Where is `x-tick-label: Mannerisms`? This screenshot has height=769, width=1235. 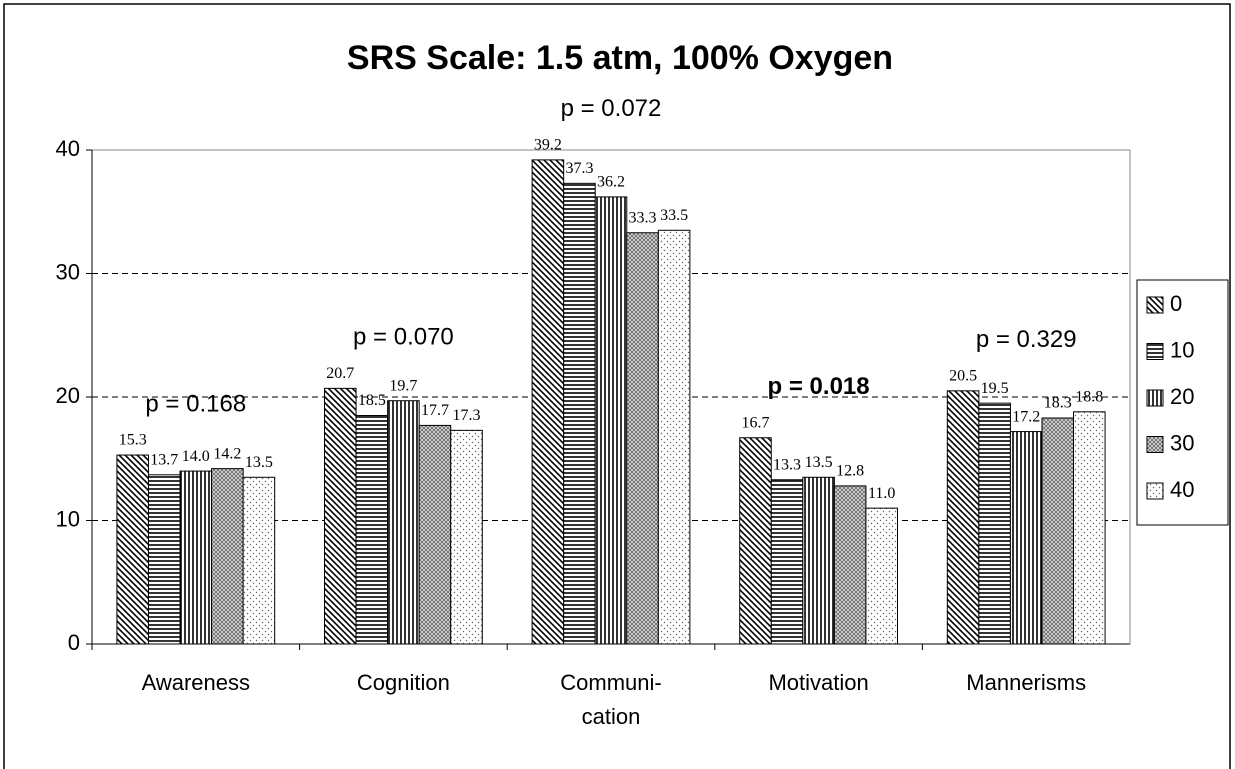 x-tick-label: Mannerisms is located at coordinates (1026, 682).